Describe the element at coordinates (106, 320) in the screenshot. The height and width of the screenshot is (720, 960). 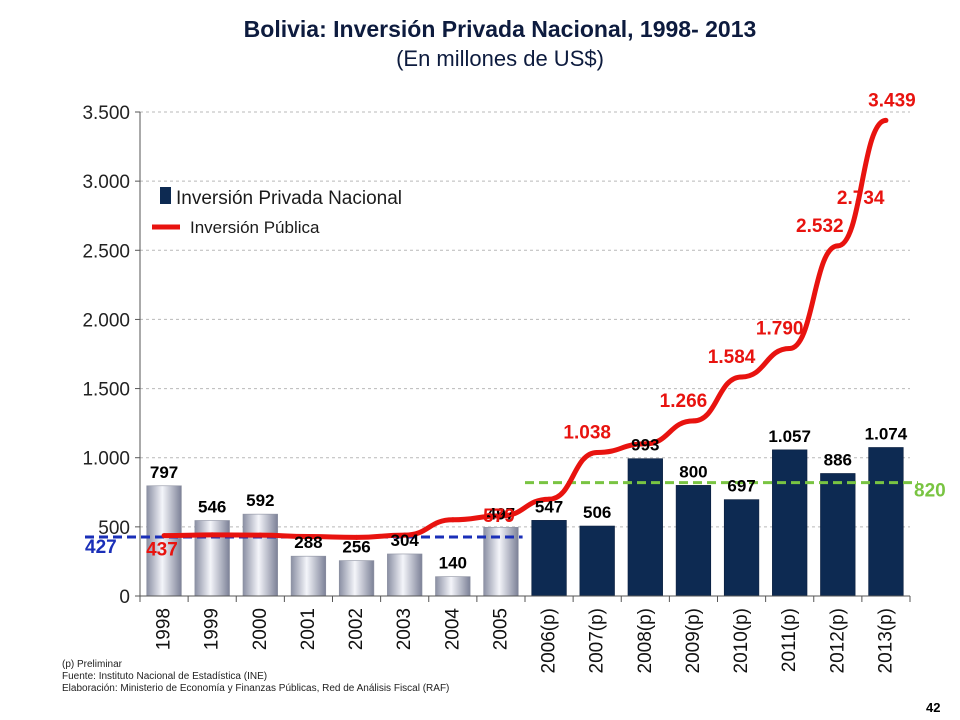
I see `y-tick-label: 2.000` at that location.